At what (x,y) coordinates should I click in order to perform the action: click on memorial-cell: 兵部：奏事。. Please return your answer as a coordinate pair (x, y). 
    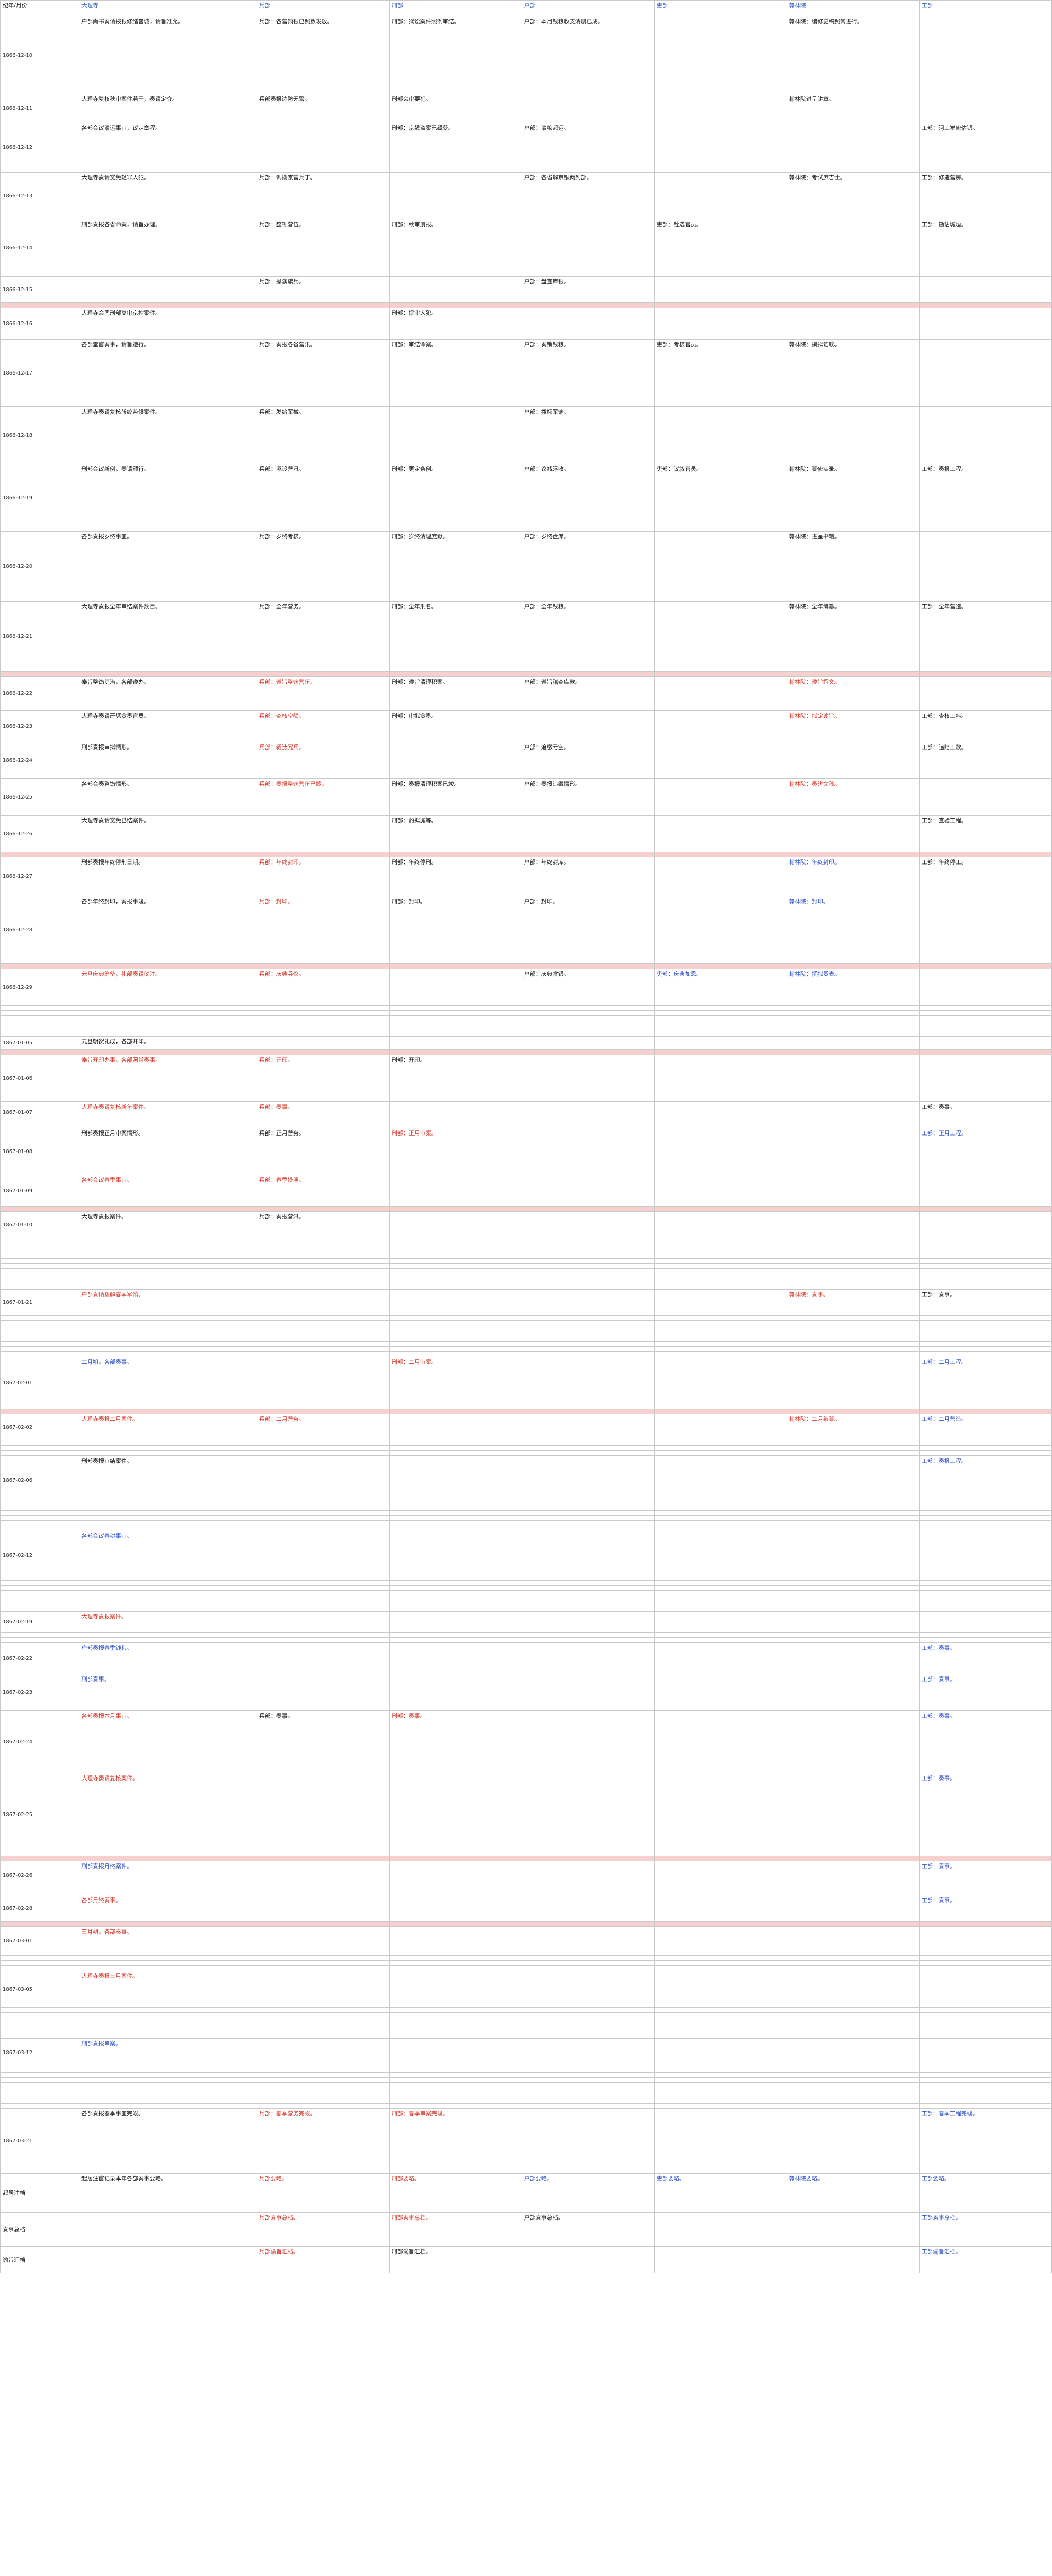
    Looking at the image, I should click on (323, 1112).